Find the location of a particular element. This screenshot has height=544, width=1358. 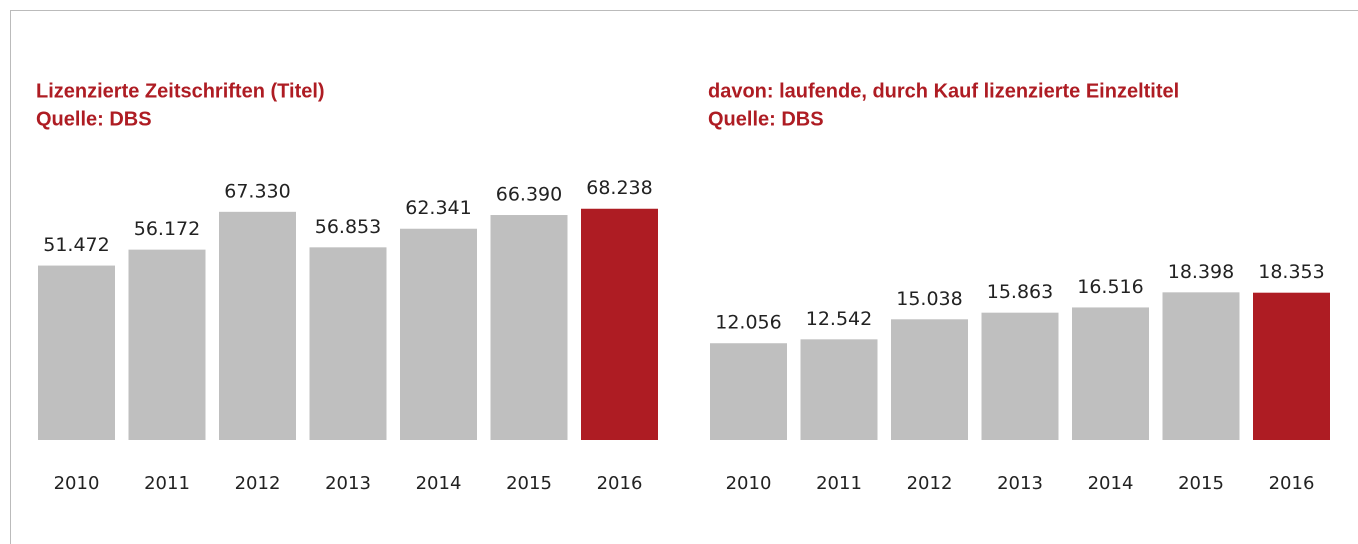

value-label: 56.172 is located at coordinates (167, 229).